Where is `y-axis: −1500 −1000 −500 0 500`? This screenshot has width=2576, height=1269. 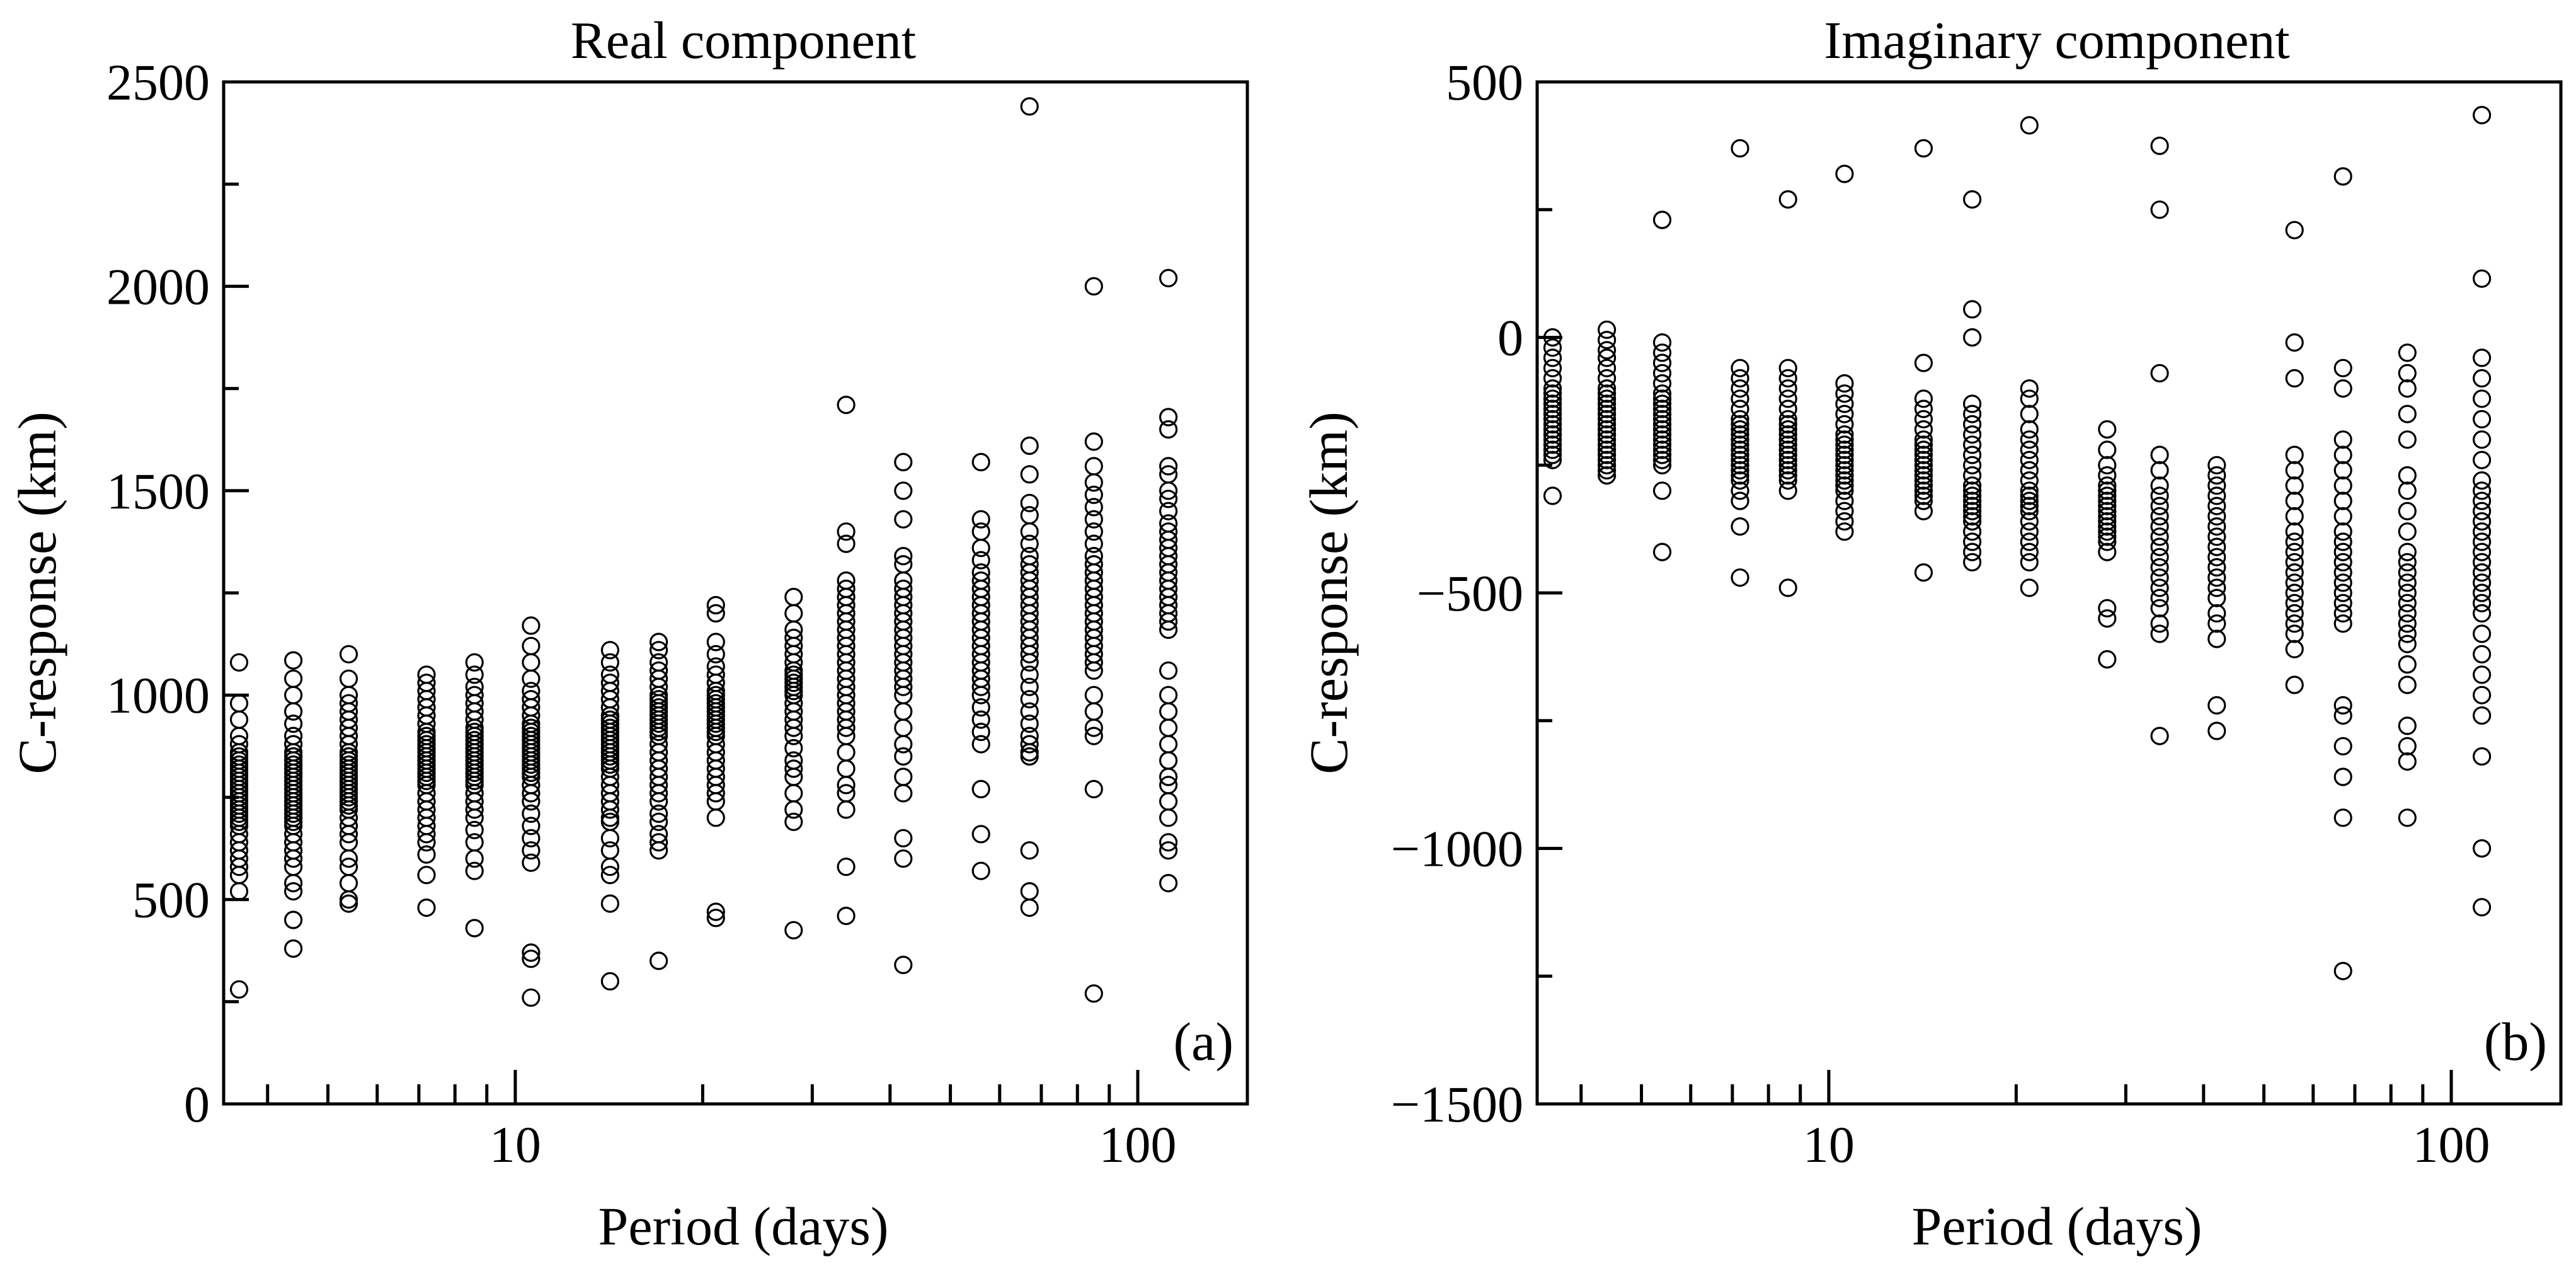 y-axis: −1500 −1000 −500 0 500 is located at coordinates (1476, 593).